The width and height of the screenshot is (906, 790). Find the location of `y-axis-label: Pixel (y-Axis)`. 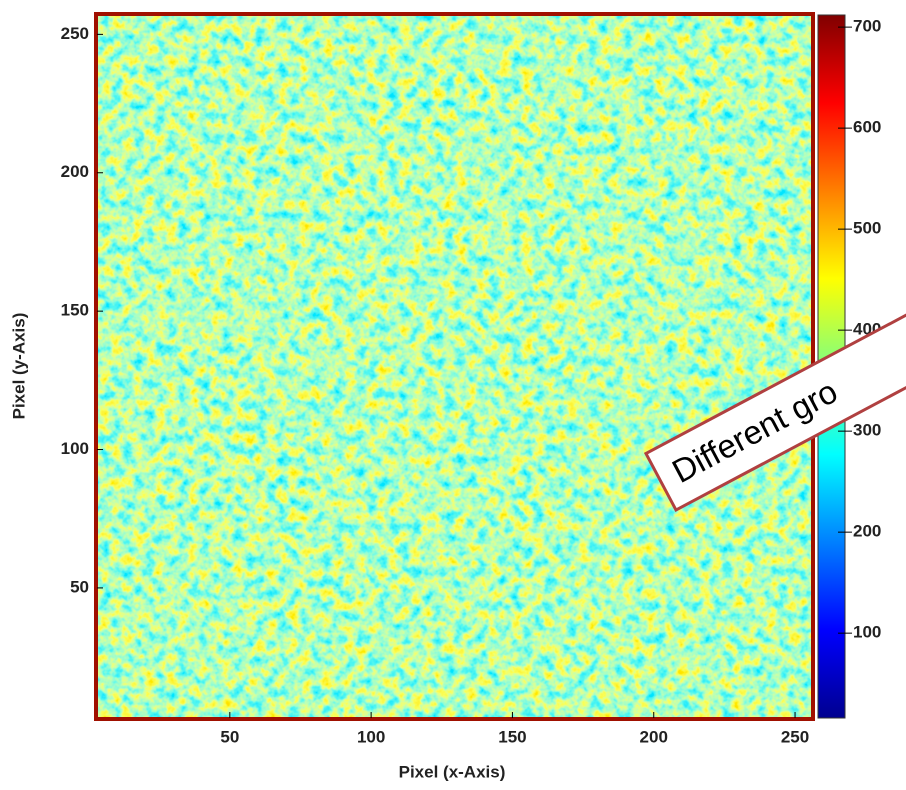

y-axis-label: Pixel (y-Axis) is located at coordinates (18, 366).